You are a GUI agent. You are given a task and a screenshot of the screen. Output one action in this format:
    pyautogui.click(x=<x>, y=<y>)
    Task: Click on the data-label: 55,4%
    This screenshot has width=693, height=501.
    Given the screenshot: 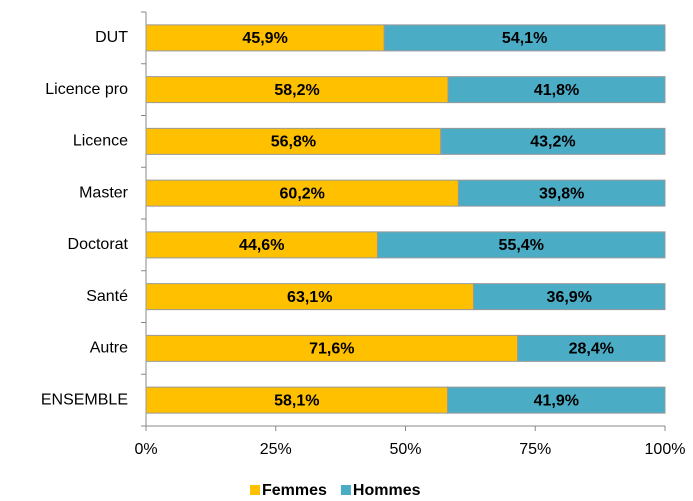 What is the action you would take?
    pyautogui.click(x=521, y=245)
    